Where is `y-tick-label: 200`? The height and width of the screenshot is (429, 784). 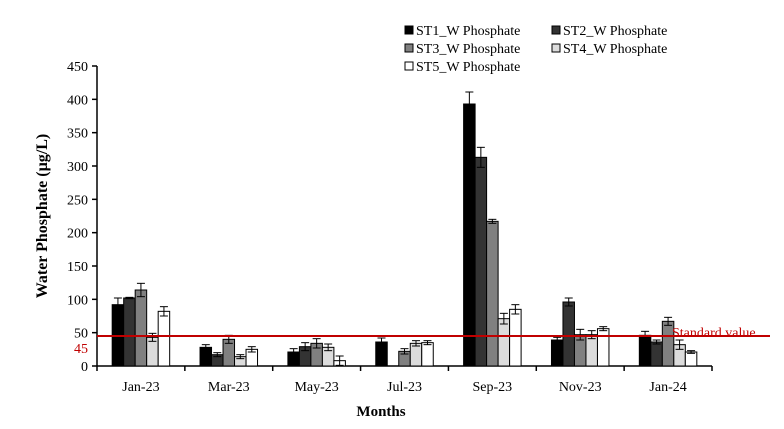 y-tick-label: 200 is located at coordinates (77, 234).